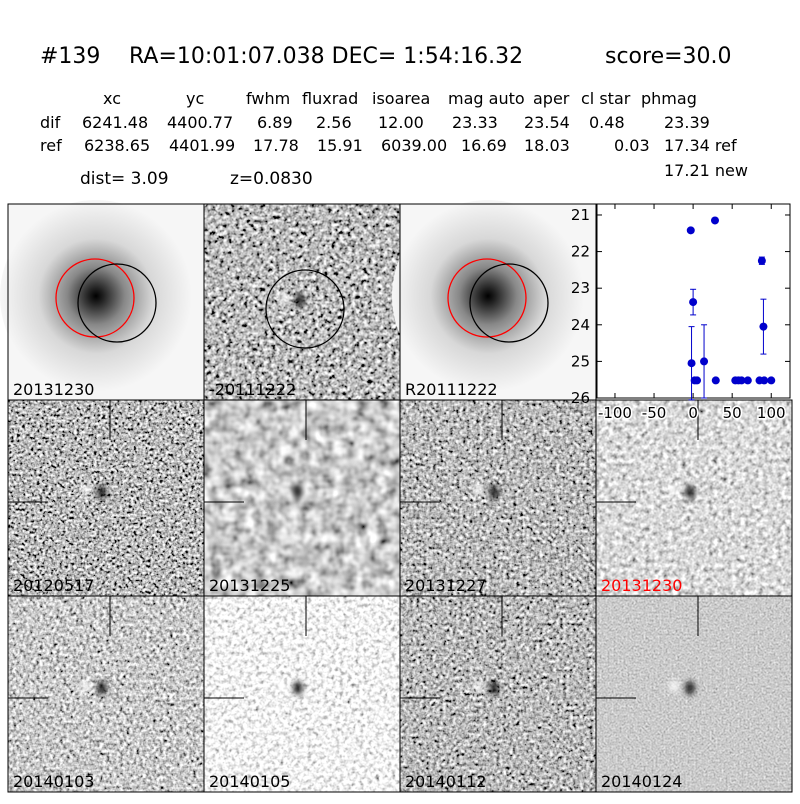 This screenshot has width=800, height=804. Describe the element at coordinates (484, 145) in the screenshot. I see `table-cell: 16.69` at that location.